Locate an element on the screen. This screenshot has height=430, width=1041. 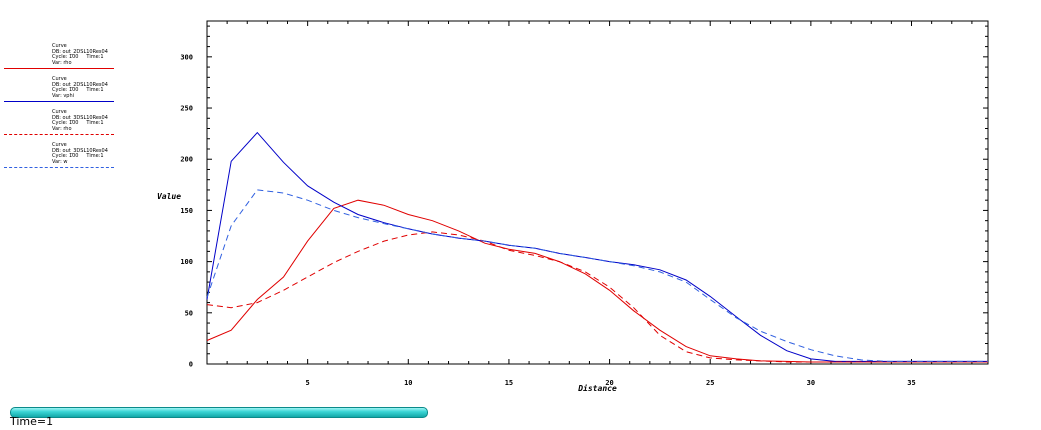
y-tick-label: 50 is located at coordinates (189, 313).